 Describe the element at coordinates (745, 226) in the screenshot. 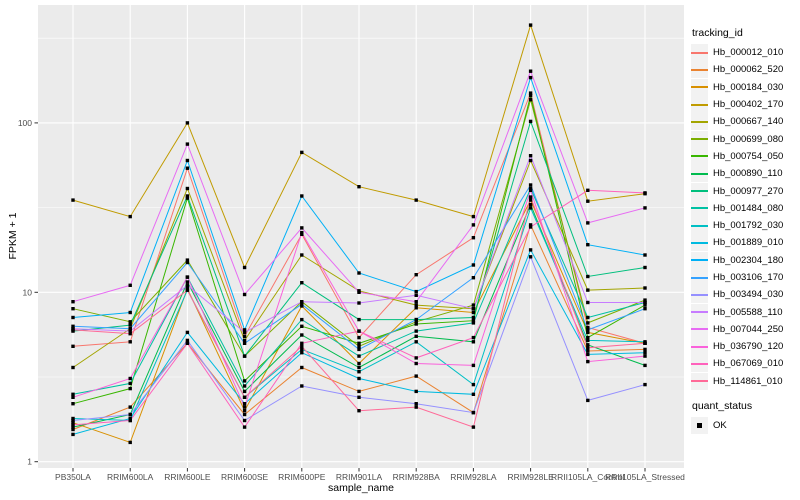

I see `legend-item: Hb_001792_030` at that location.